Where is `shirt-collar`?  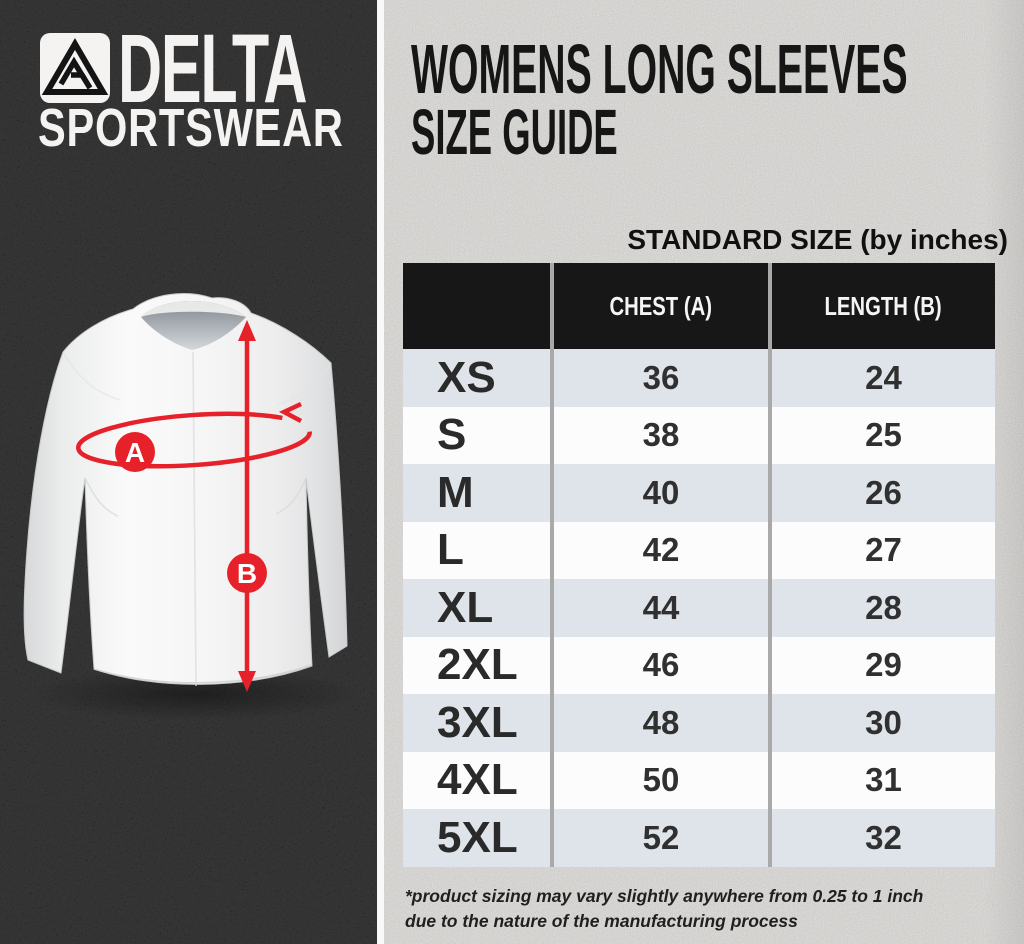 shirt-collar is located at coordinates (193, 325).